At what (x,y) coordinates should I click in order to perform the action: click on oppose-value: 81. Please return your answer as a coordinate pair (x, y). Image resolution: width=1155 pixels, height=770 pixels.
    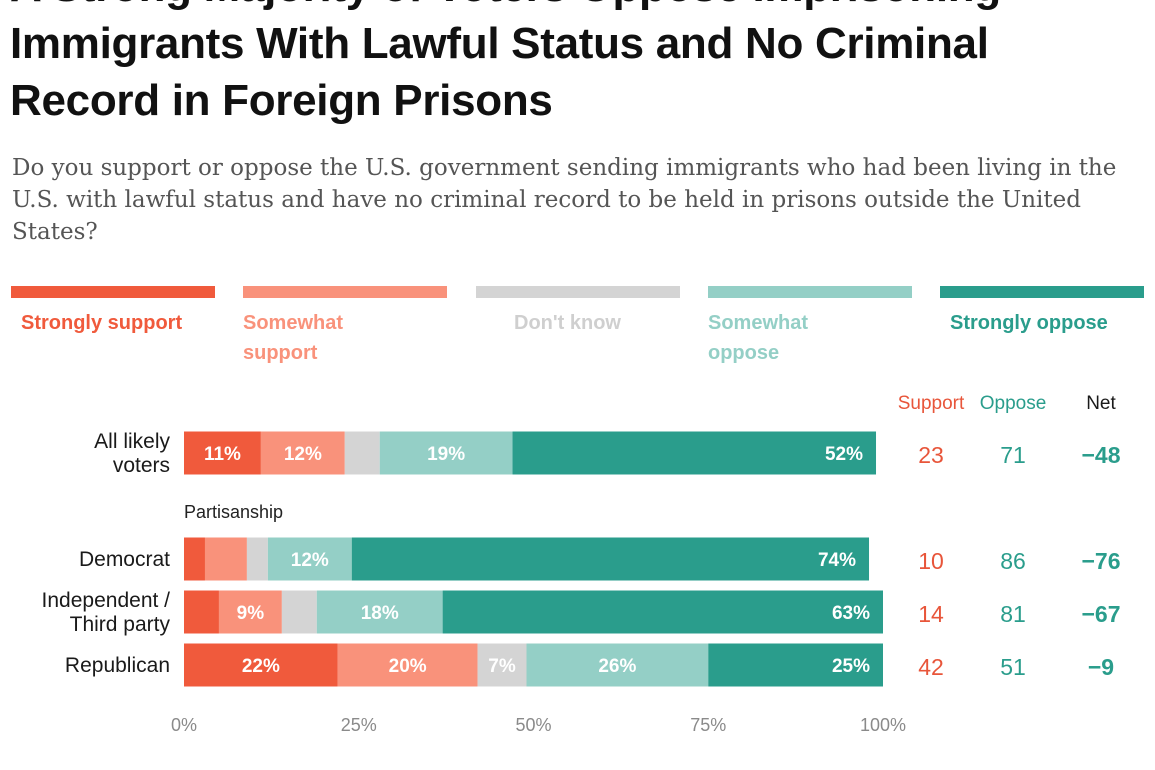
    Looking at the image, I should click on (1013, 614).